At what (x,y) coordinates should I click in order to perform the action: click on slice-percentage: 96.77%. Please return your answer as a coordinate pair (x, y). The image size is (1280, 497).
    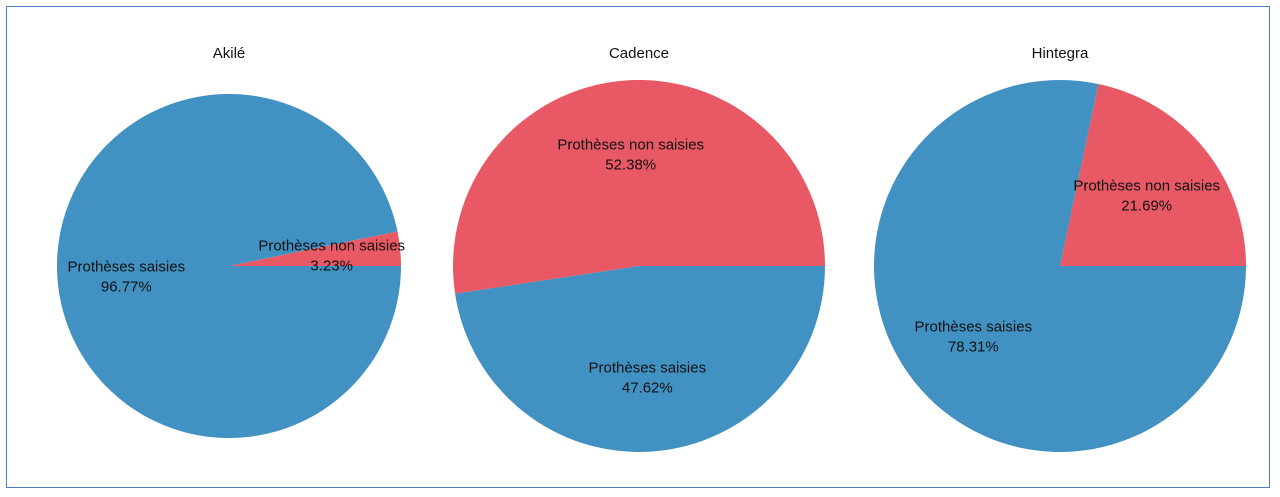
    Looking at the image, I should click on (126, 287).